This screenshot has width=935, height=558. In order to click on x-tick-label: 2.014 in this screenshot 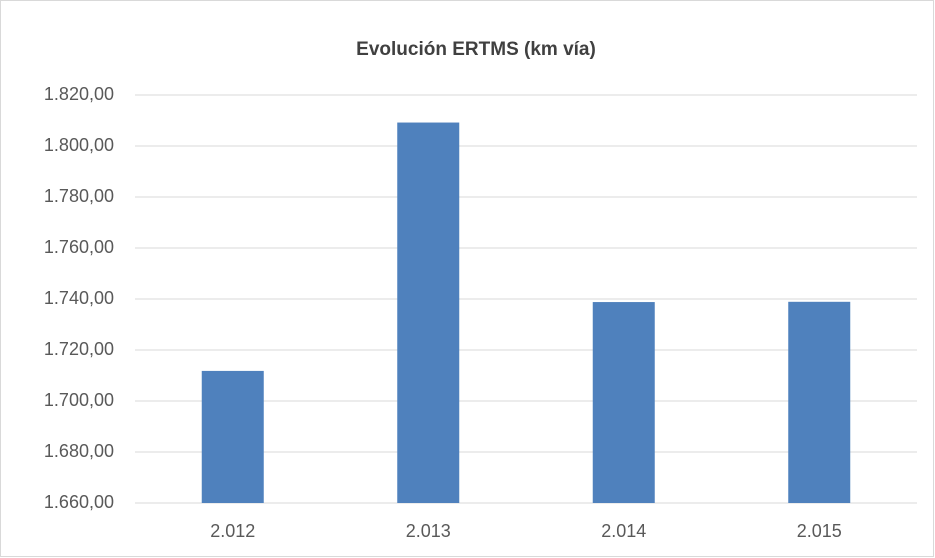, I will do `click(623, 531)`.